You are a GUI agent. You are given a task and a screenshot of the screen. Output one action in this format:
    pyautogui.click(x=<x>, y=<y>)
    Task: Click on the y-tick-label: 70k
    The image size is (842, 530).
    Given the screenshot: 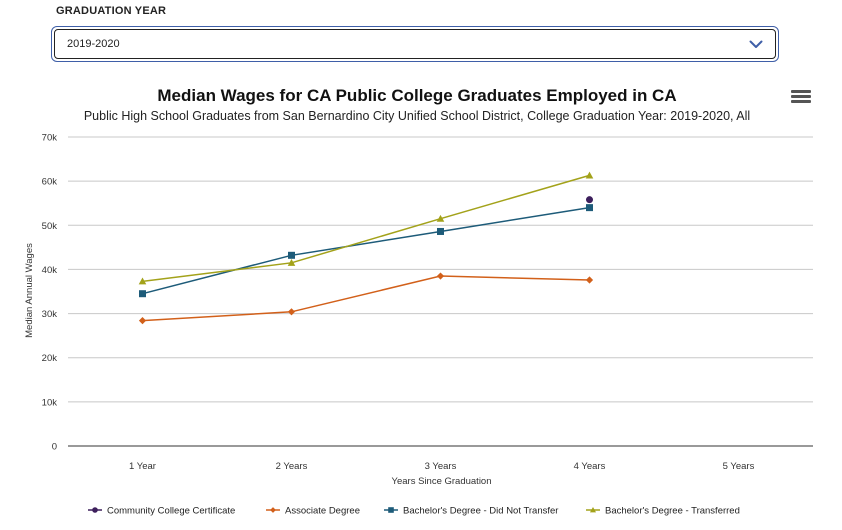 What is the action you would take?
    pyautogui.click(x=50, y=138)
    